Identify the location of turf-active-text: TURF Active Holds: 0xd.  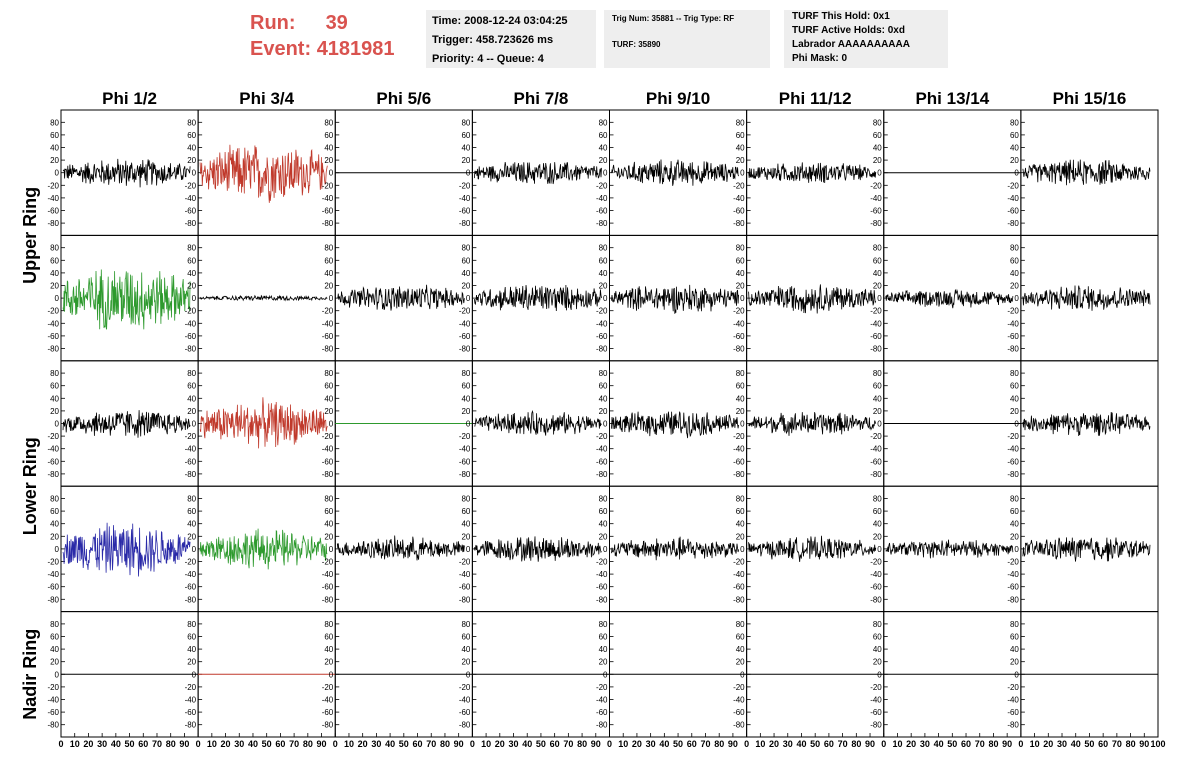
(848, 30).